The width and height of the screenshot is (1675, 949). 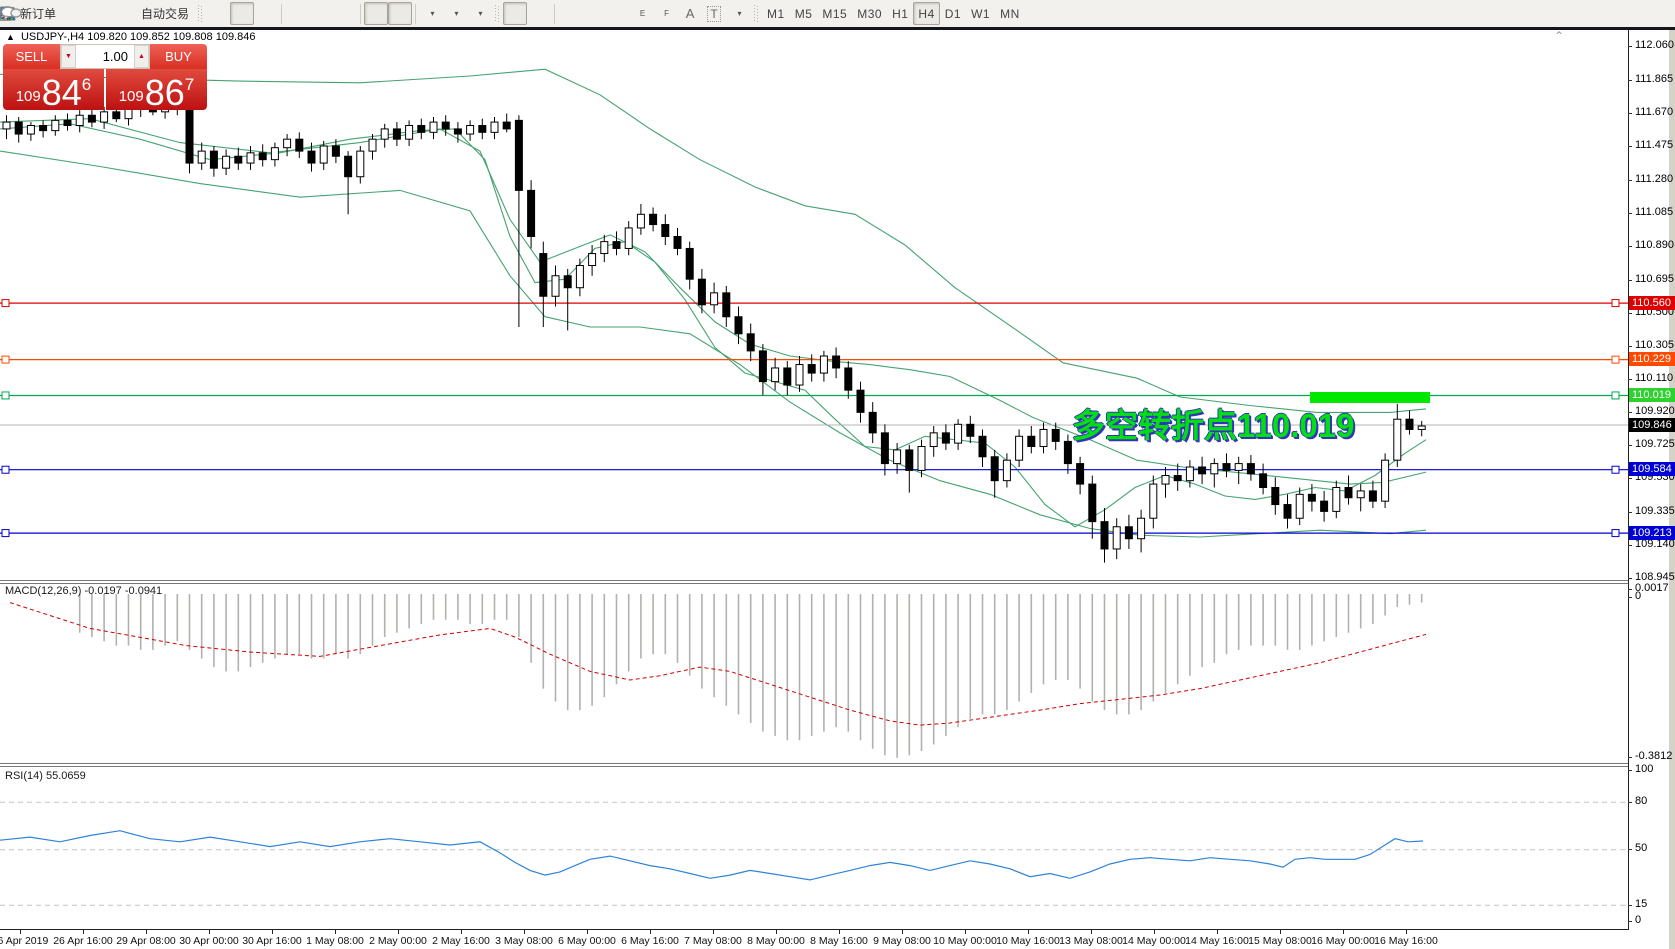 What do you see at coordinates (105, 56) in the screenshot?
I see `volume-input: 1.00` at bounding box center [105, 56].